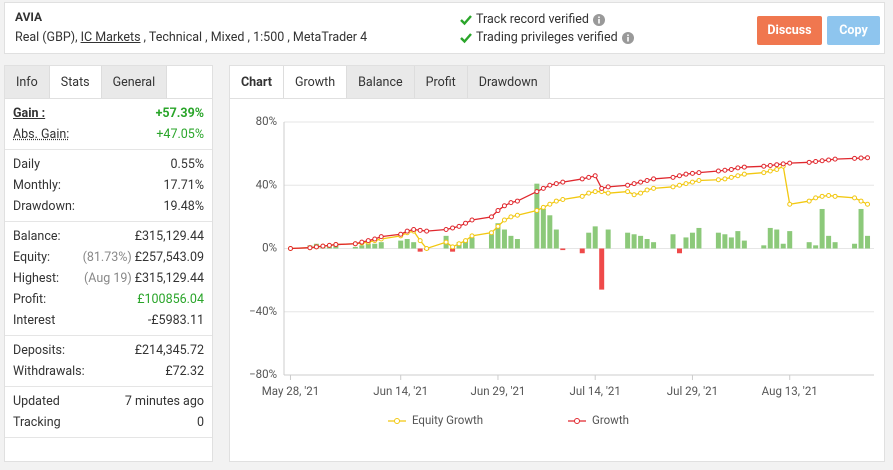  What do you see at coordinates (789, 30) in the screenshot?
I see `discuss-button: Discuss` at bounding box center [789, 30].